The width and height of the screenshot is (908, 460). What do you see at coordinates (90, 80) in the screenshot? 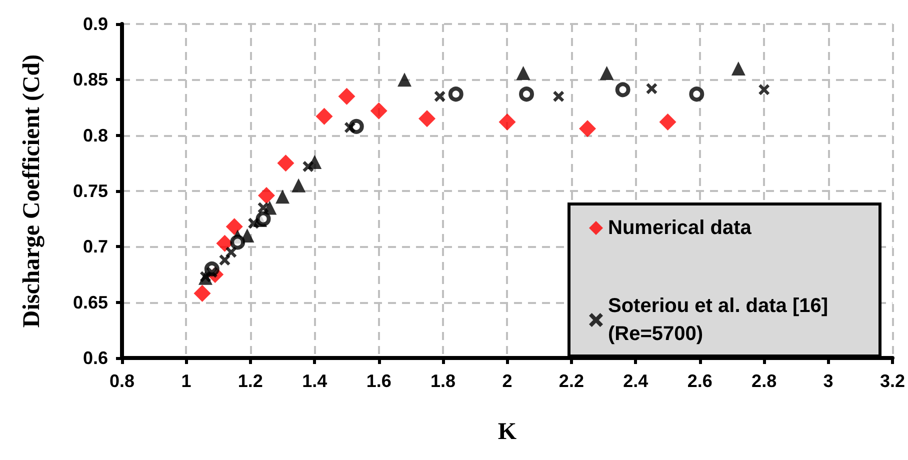
I see `y-tick-label: 0.85` at bounding box center [90, 80].